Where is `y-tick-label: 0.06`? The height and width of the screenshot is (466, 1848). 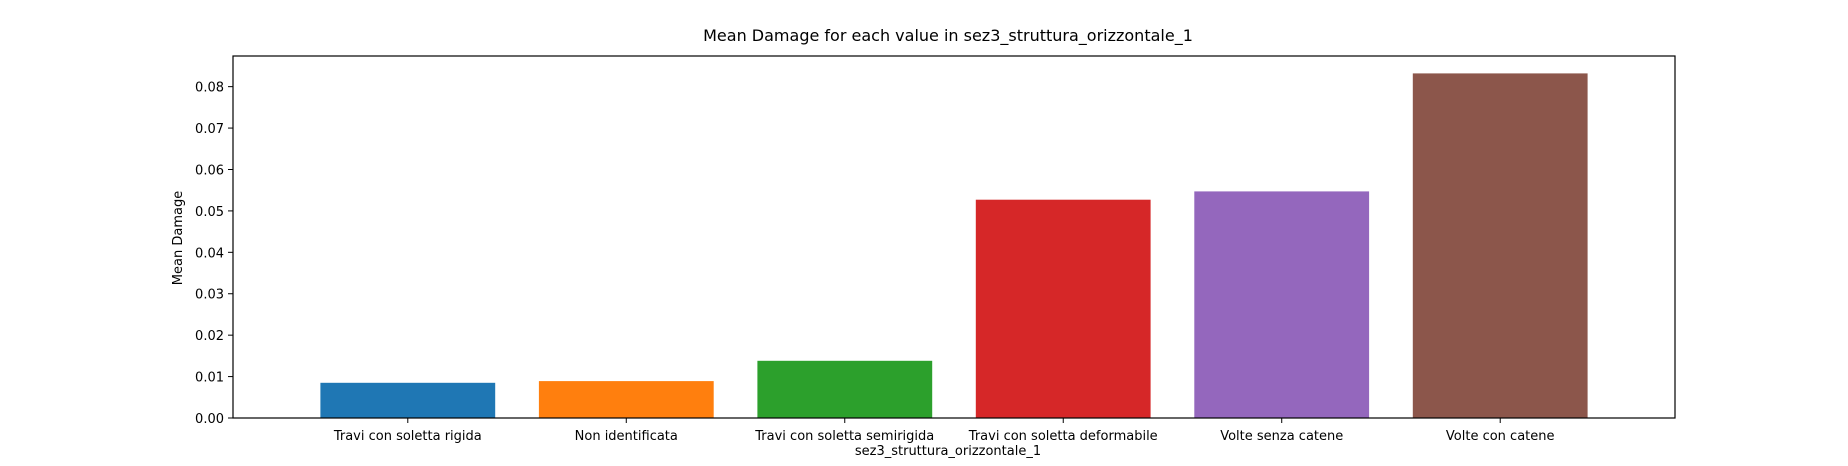 y-tick-label: 0.06 is located at coordinates (209, 170).